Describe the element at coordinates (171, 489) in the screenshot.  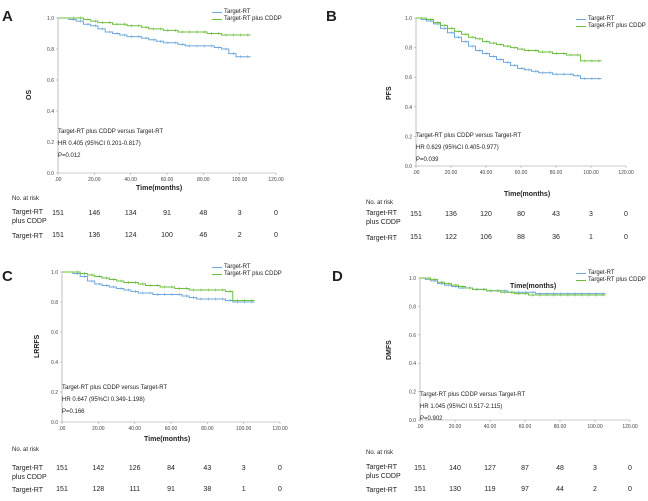
I see `risk-count: 91` at that location.